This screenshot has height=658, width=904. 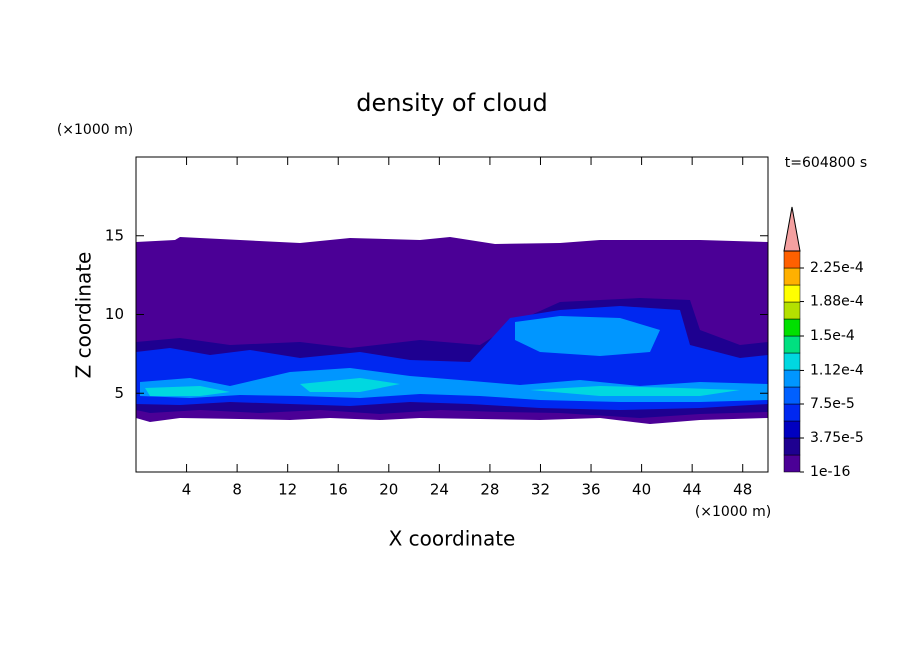 I want to click on y-tick-label: 15, so click(x=114, y=235).